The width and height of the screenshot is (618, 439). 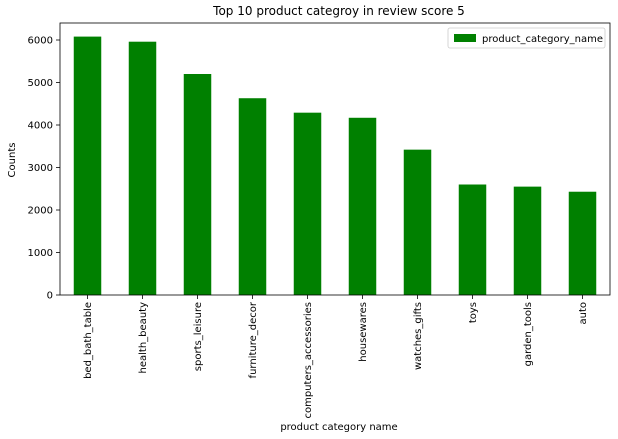 What do you see at coordinates (40, 211) in the screenshot?
I see `y-tick-label: 2000` at bounding box center [40, 211].